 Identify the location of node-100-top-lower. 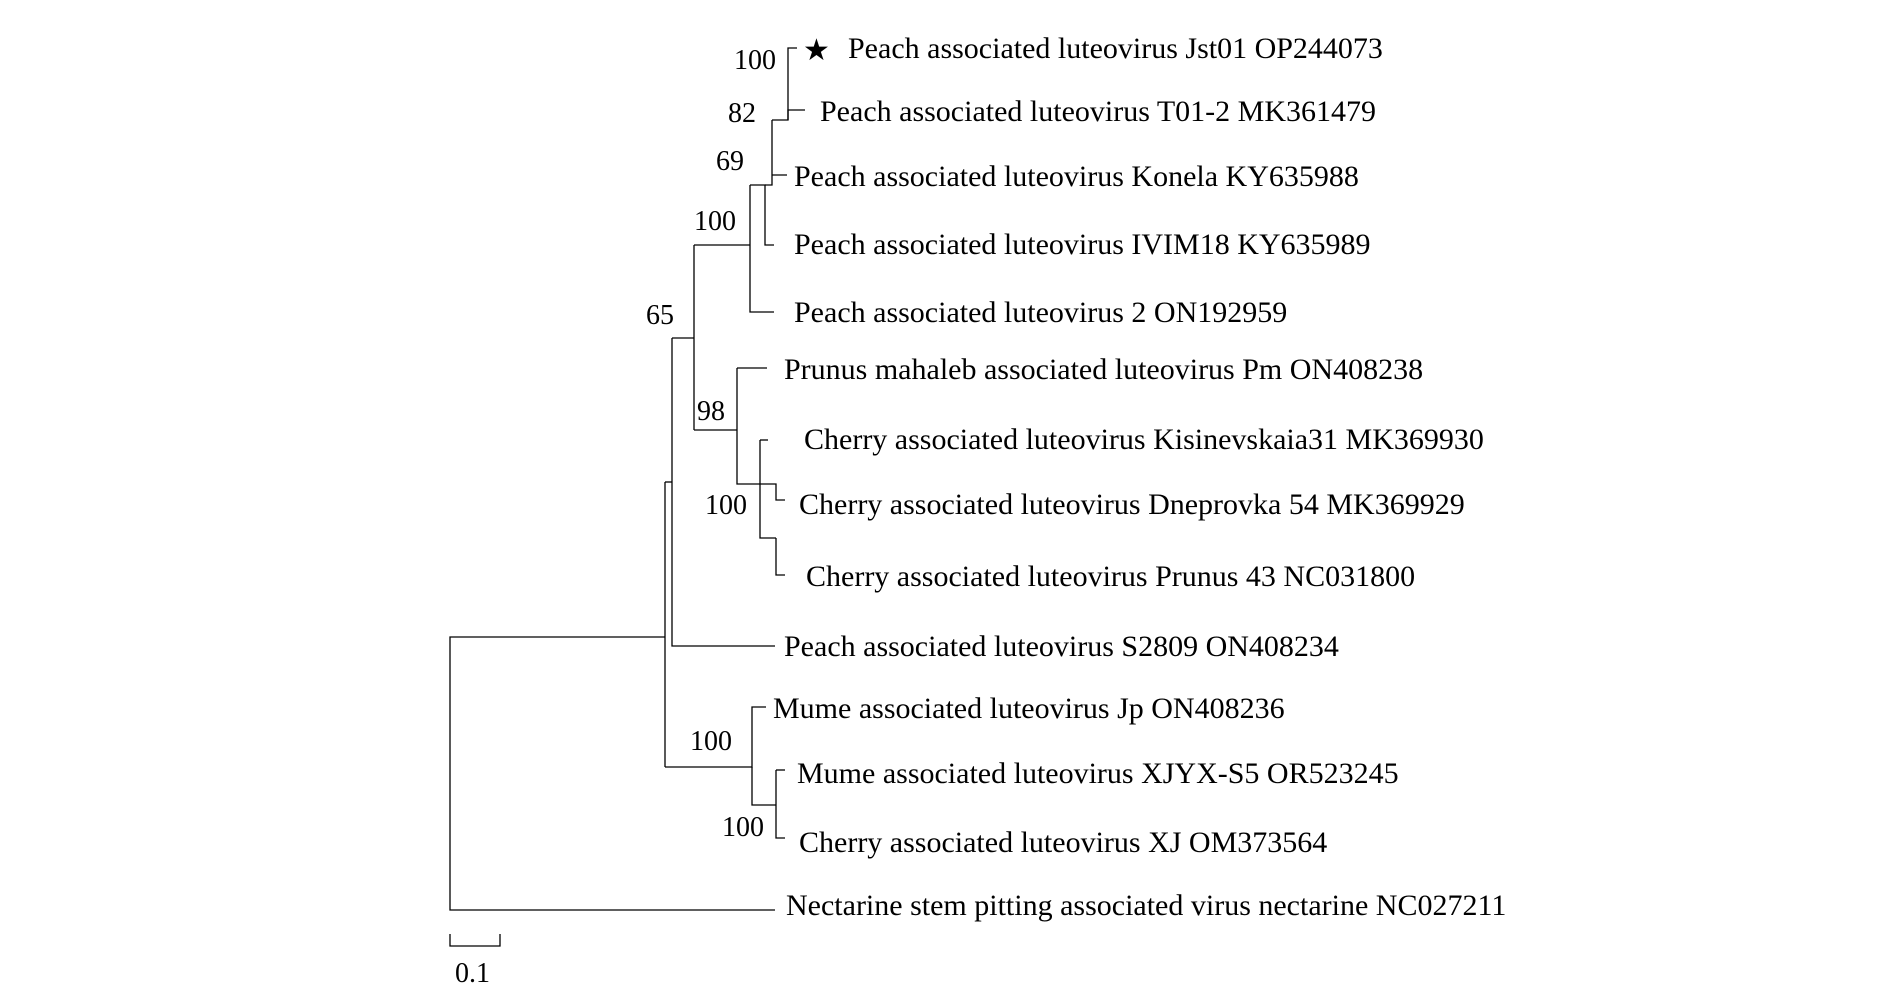
(796, 114).